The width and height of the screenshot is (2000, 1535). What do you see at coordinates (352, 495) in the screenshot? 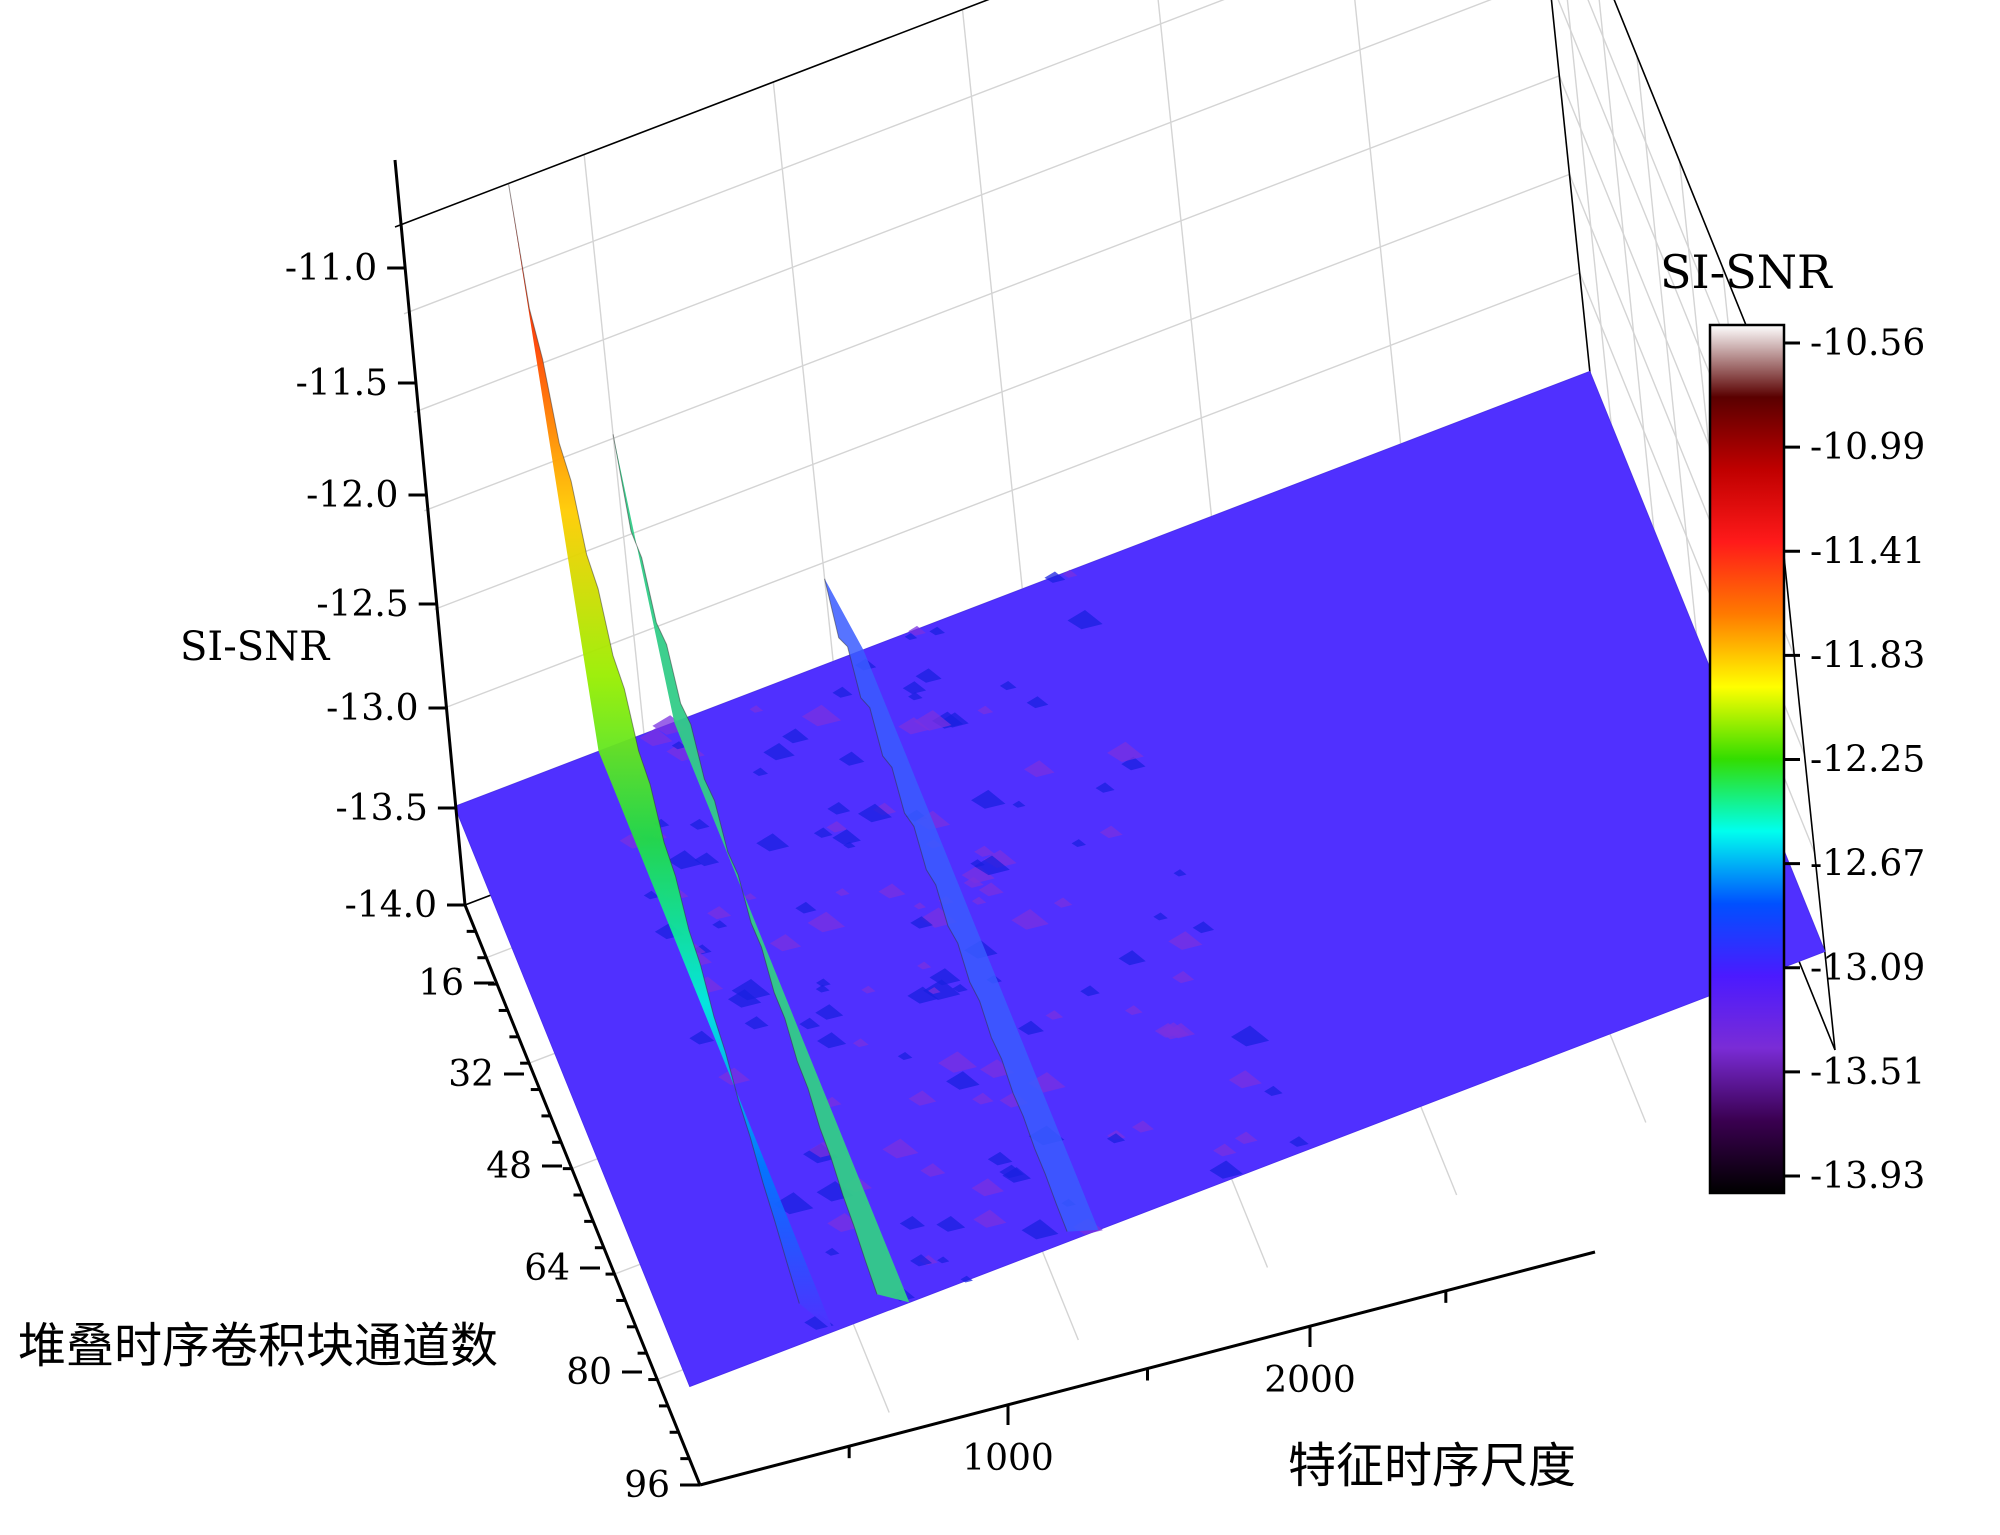
I see `z-tick-label: -12.0` at bounding box center [352, 495].